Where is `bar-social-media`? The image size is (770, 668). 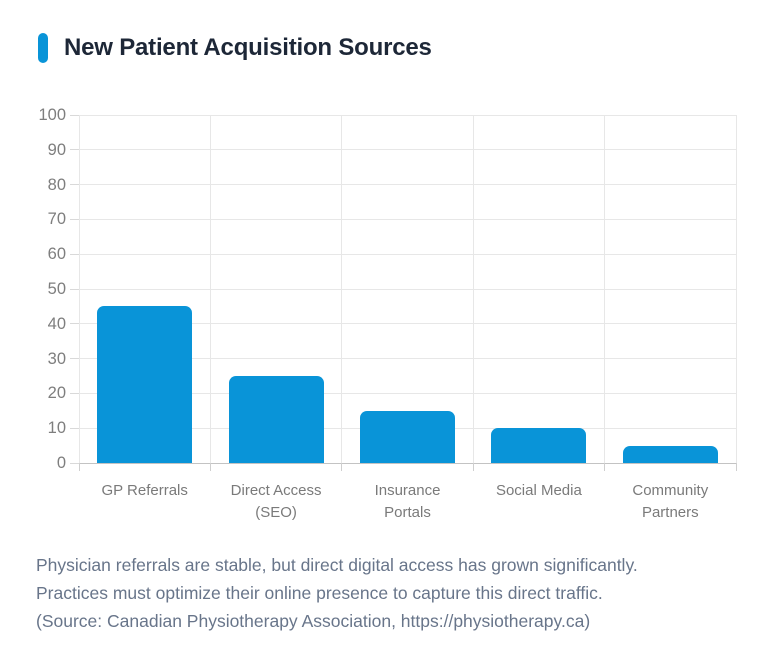 bar-social-media is located at coordinates (539, 445).